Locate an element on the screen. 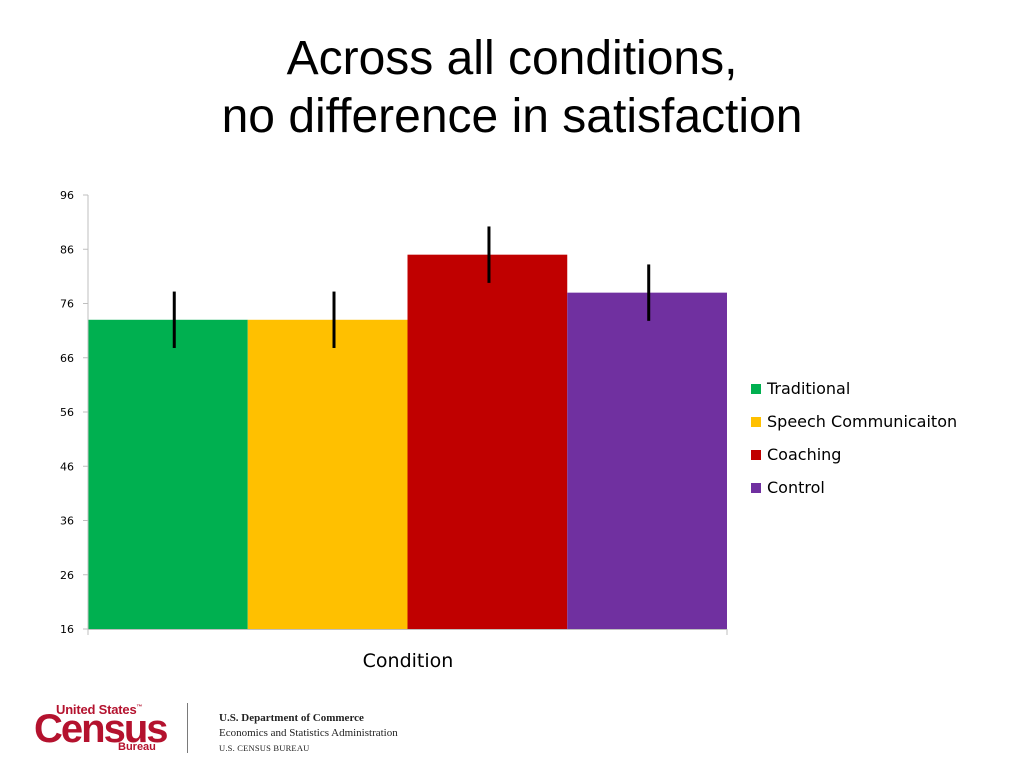 The width and height of the screenshot is (1024, 768). legend-item: Speech Communicaiton is located at coordinates (854, 421).